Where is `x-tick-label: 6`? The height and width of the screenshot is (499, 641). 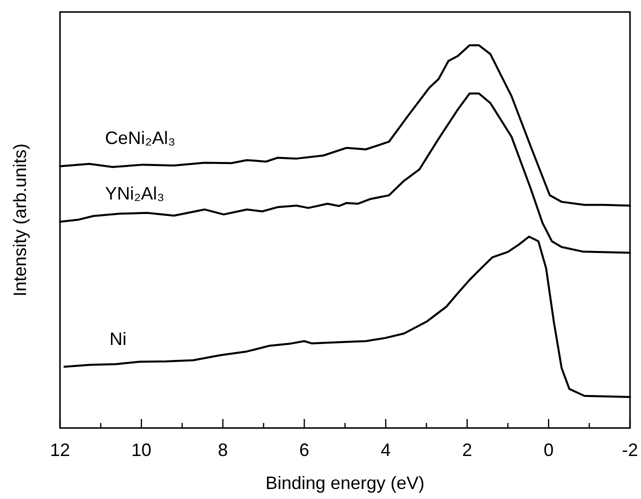 x-tick-label: 6 is located at coordinates (304, 450).